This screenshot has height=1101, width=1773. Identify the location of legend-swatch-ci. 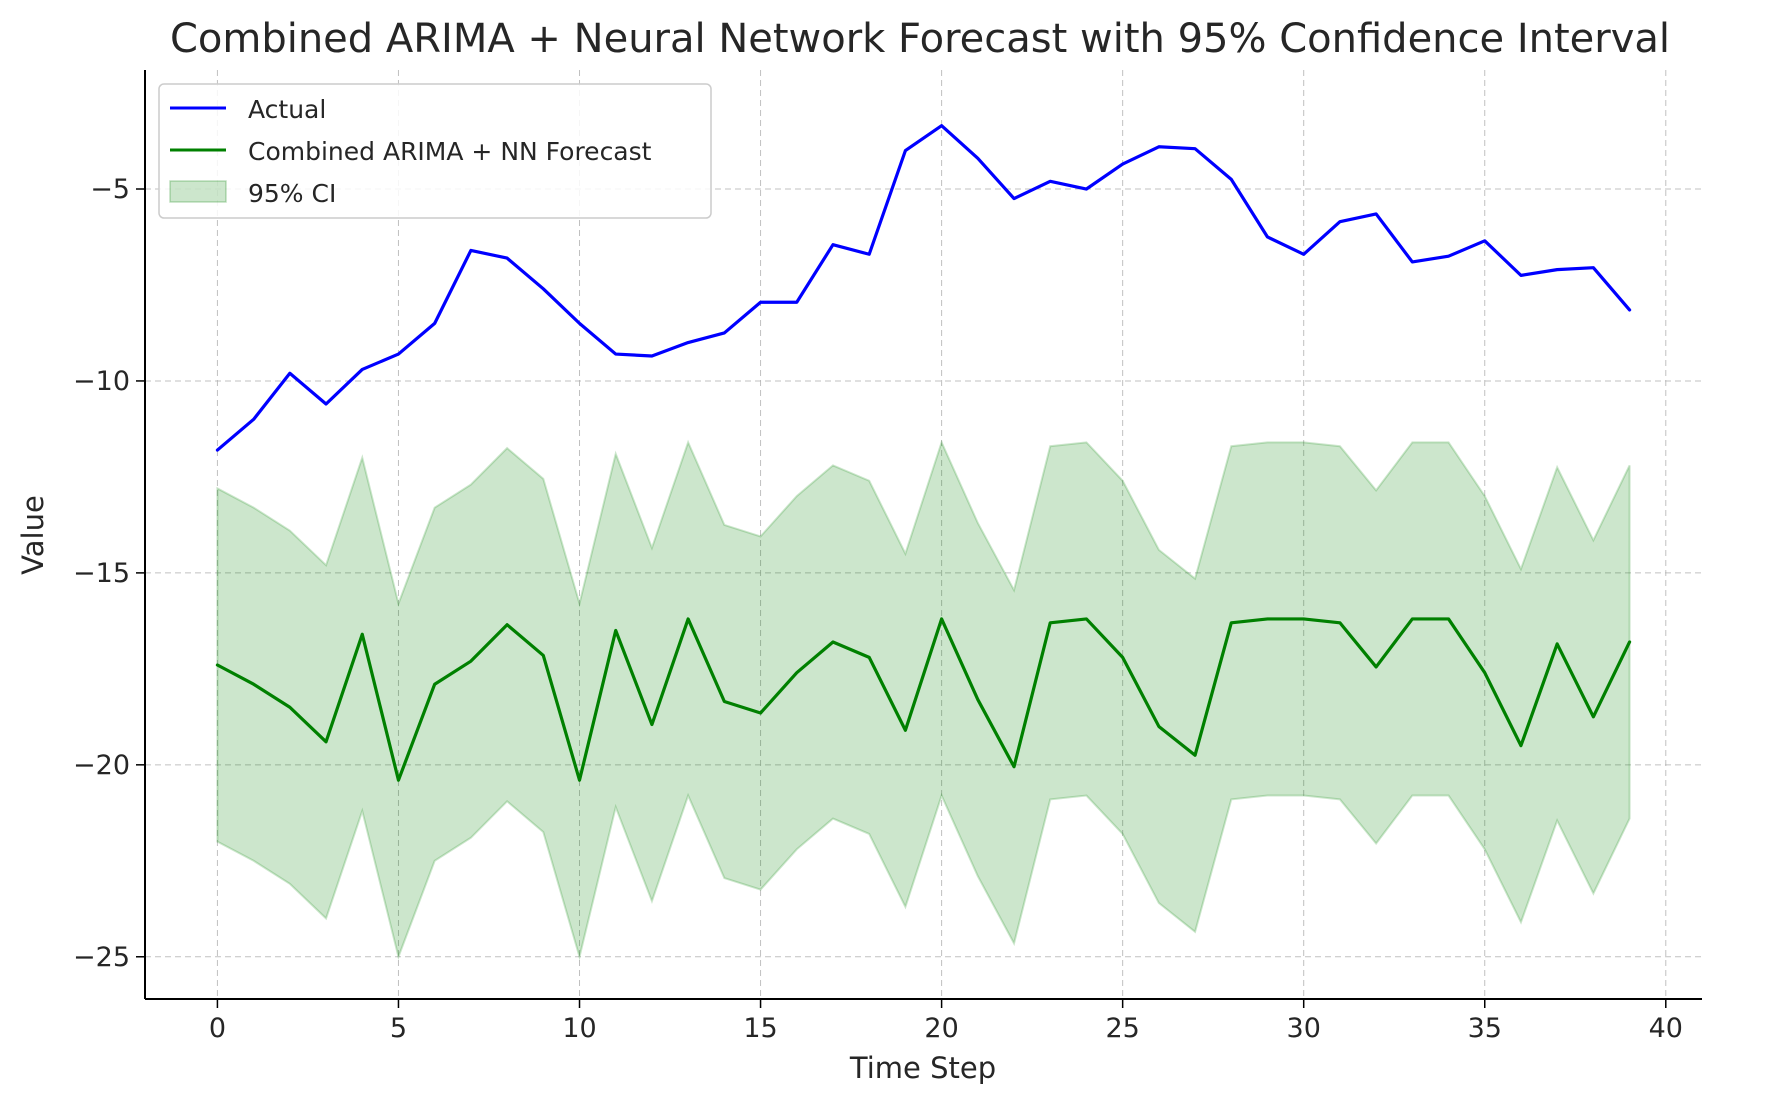
(198, 191).